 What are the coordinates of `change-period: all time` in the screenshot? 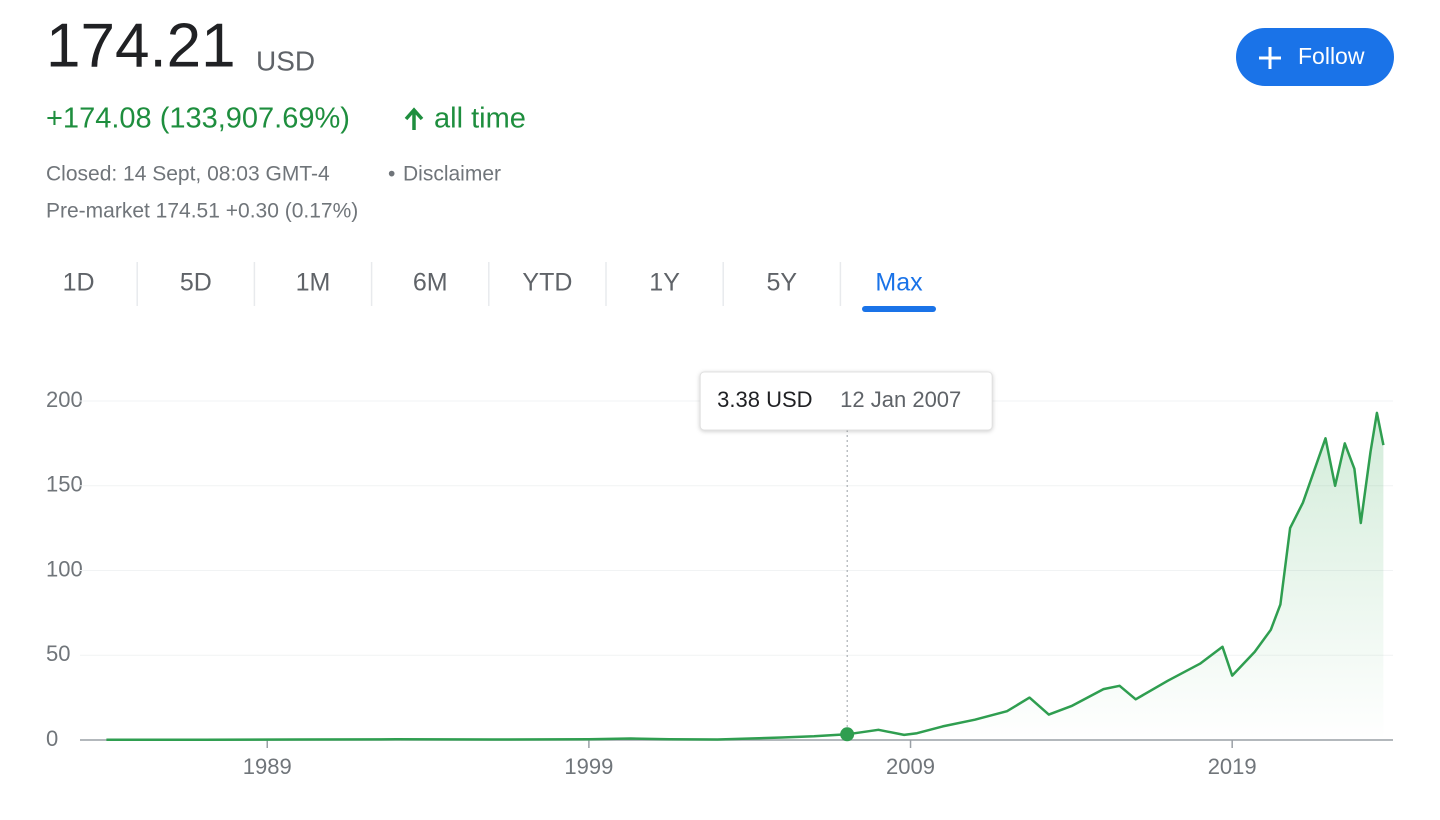 It's located at (480, 119).